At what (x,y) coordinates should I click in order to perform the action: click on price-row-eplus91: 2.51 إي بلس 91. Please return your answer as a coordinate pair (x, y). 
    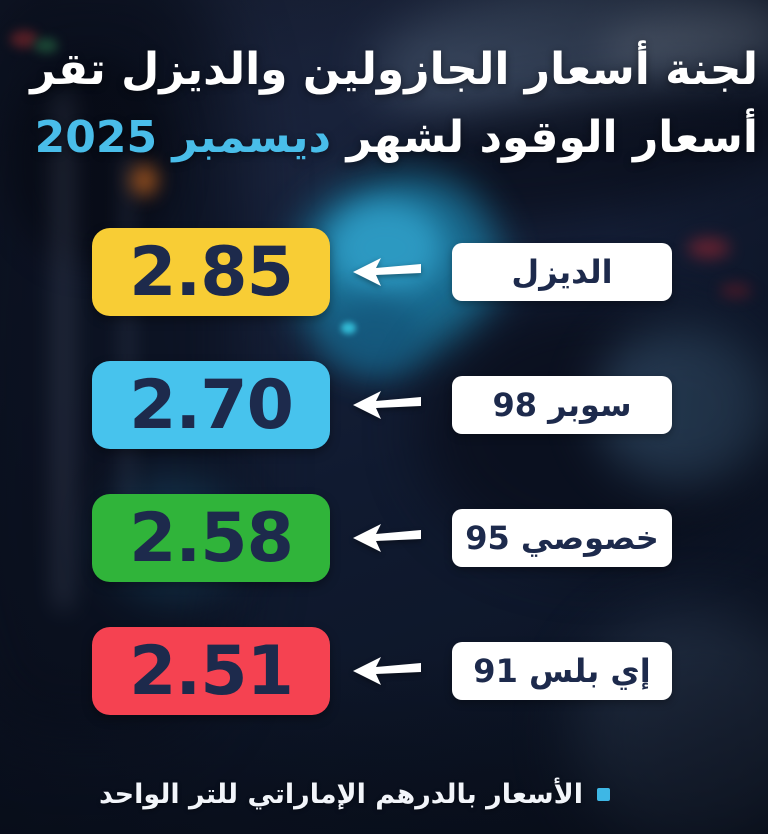
    Looking at the image, I should click on (384, 671).